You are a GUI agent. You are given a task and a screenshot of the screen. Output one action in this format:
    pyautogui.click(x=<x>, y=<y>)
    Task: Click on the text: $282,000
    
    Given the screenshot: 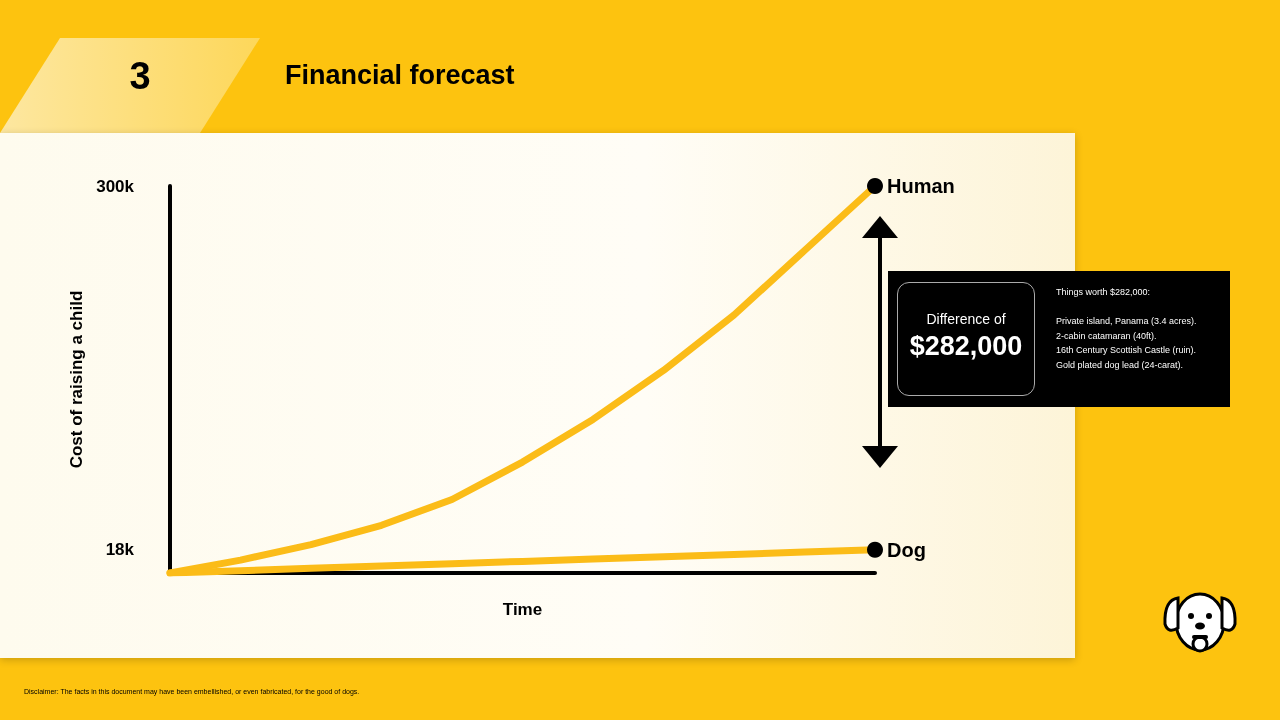 What is the action you would take?
    pyautogui.click(x=966, y=346)
    